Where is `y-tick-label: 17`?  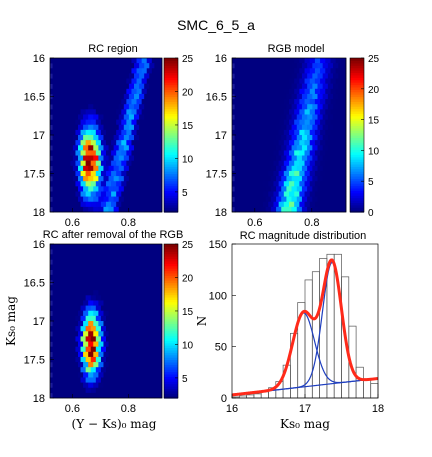
y-tick-label: 17 is located at coordinates (39, 136).